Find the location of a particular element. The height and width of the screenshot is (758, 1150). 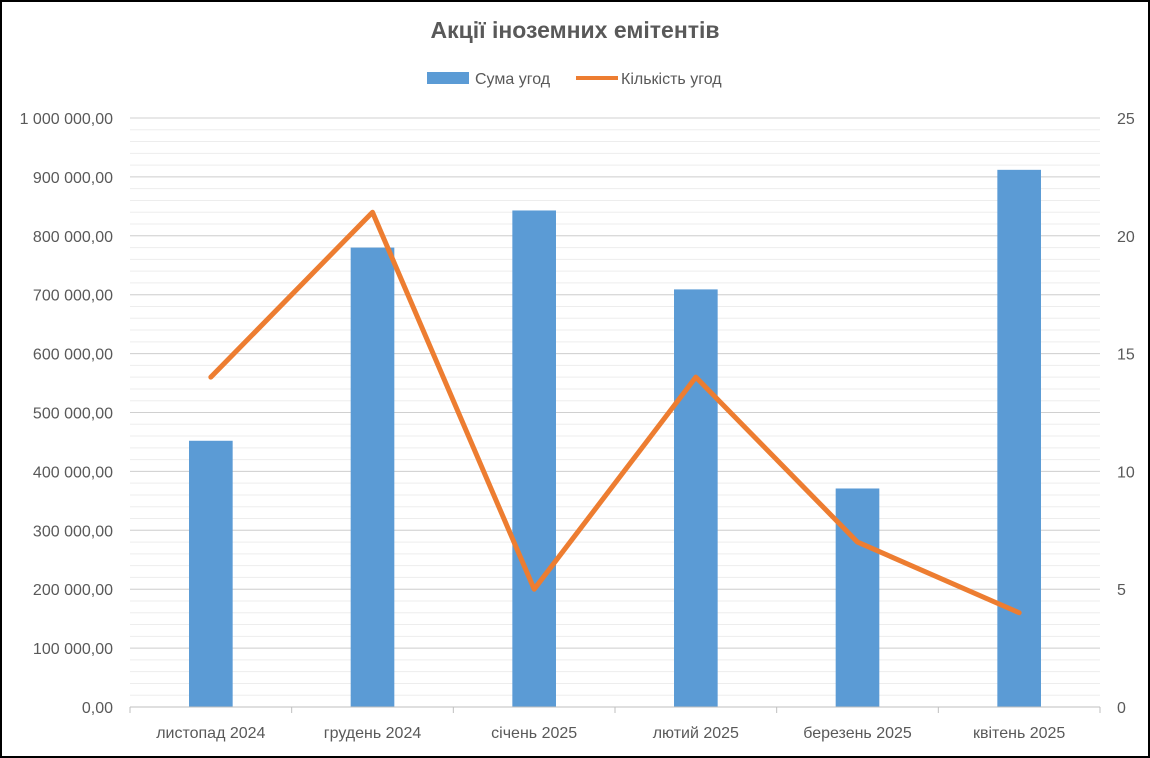

x-tick-label: березень 2025 is located at coordinates (857, 733).